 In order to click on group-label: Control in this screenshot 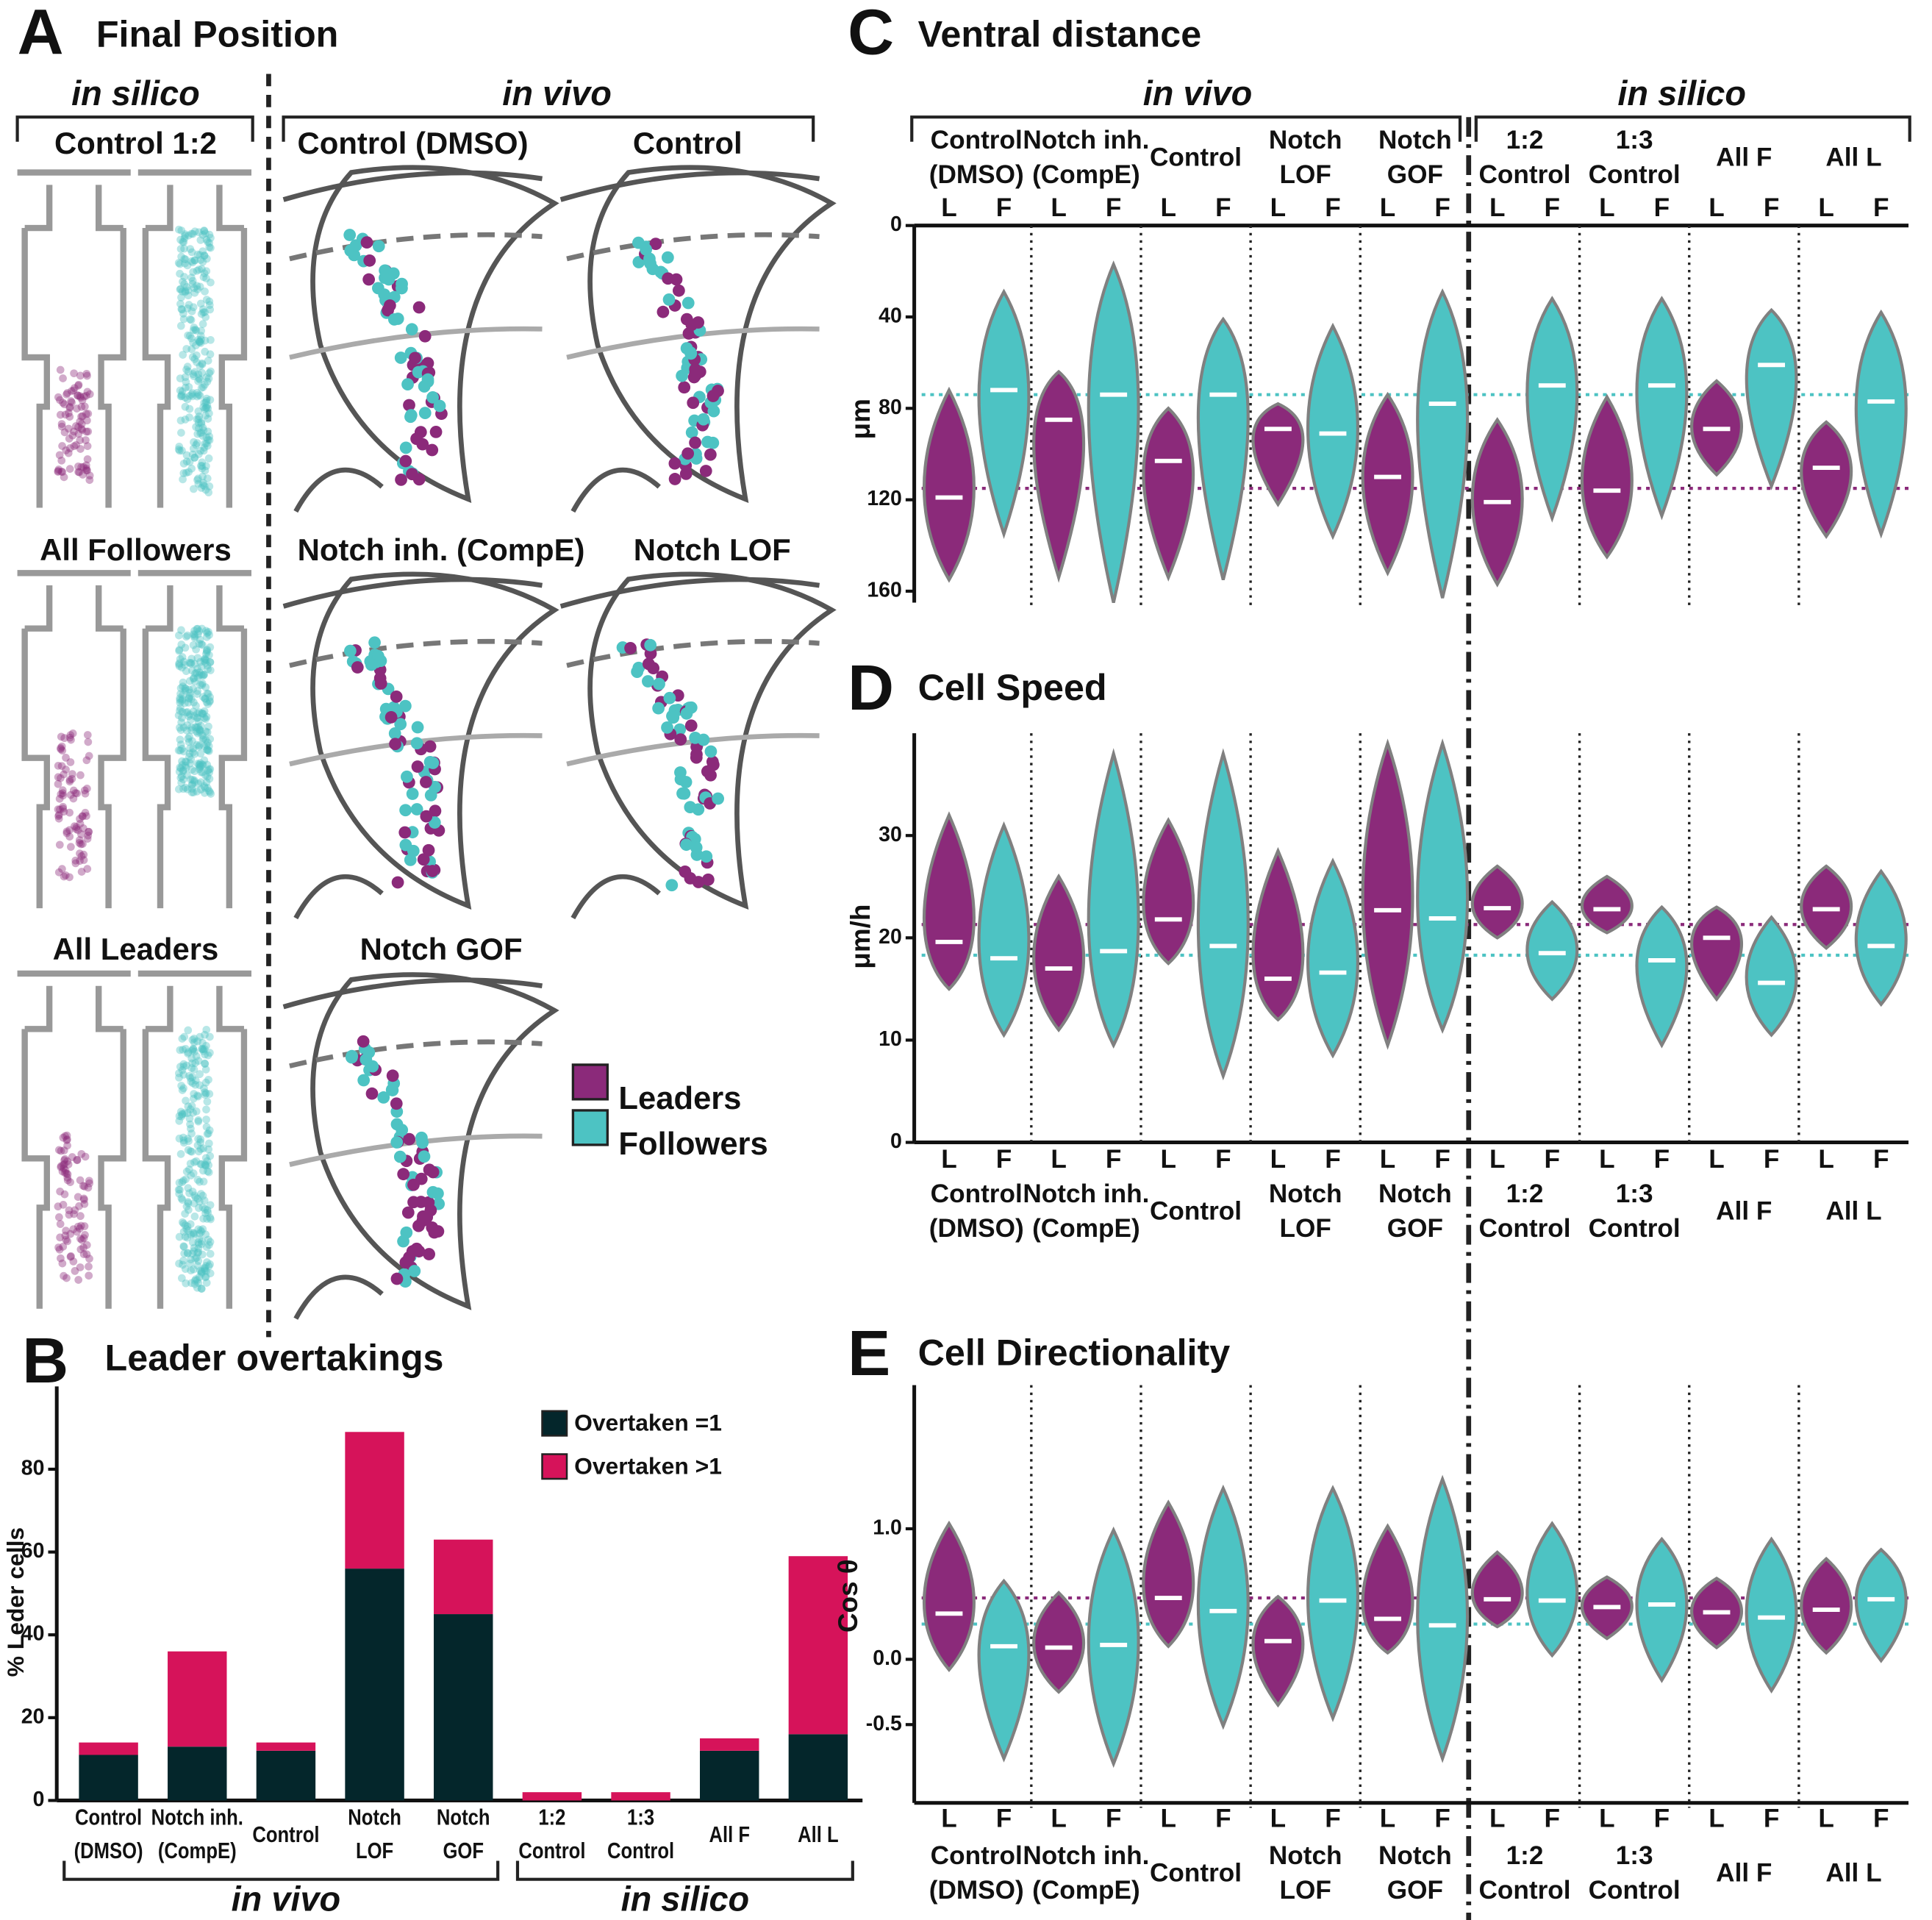, I will do `click(1635, 1228)`.